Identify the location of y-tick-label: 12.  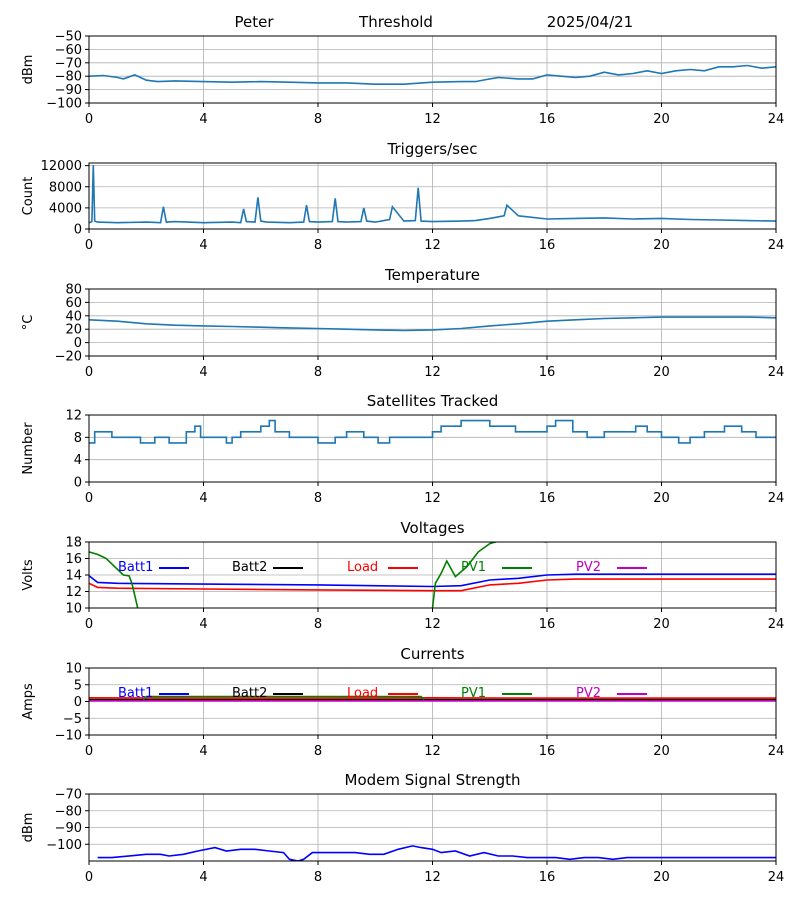
(73, 416).